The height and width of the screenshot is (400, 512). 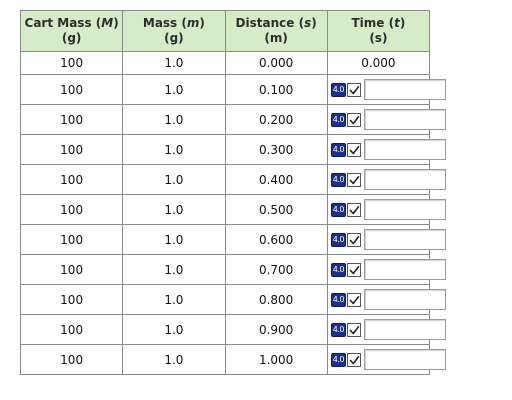 I want to click on table-row: 100 1.0 0.000 0.000, so click(x=225, y=63).